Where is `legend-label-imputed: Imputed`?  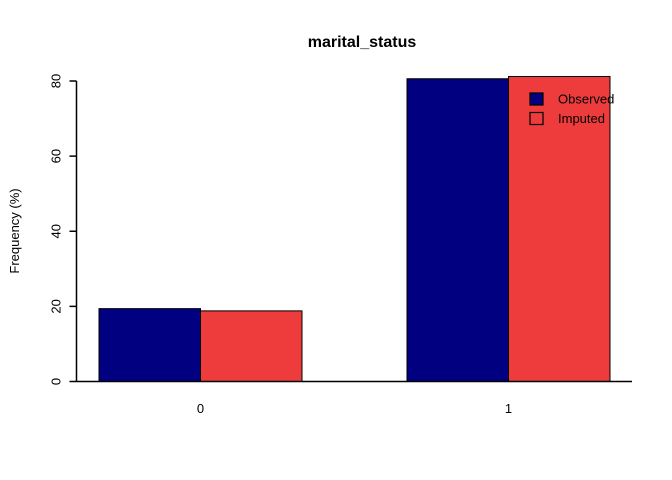
legend-label-imputed: Imputed is located at coordinates (581, 118).